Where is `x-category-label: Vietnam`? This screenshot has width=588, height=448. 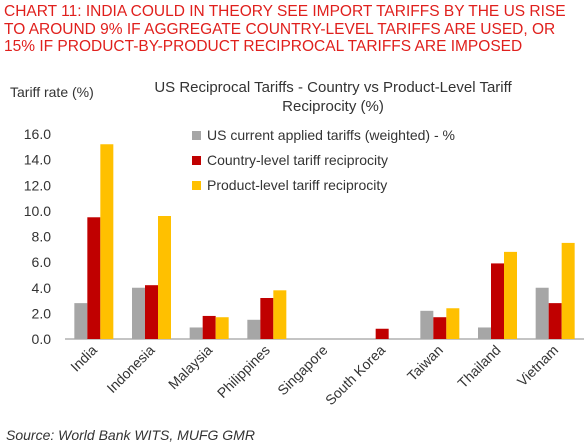
x-category-label: Vietnam is located at coordinates (537, 365).